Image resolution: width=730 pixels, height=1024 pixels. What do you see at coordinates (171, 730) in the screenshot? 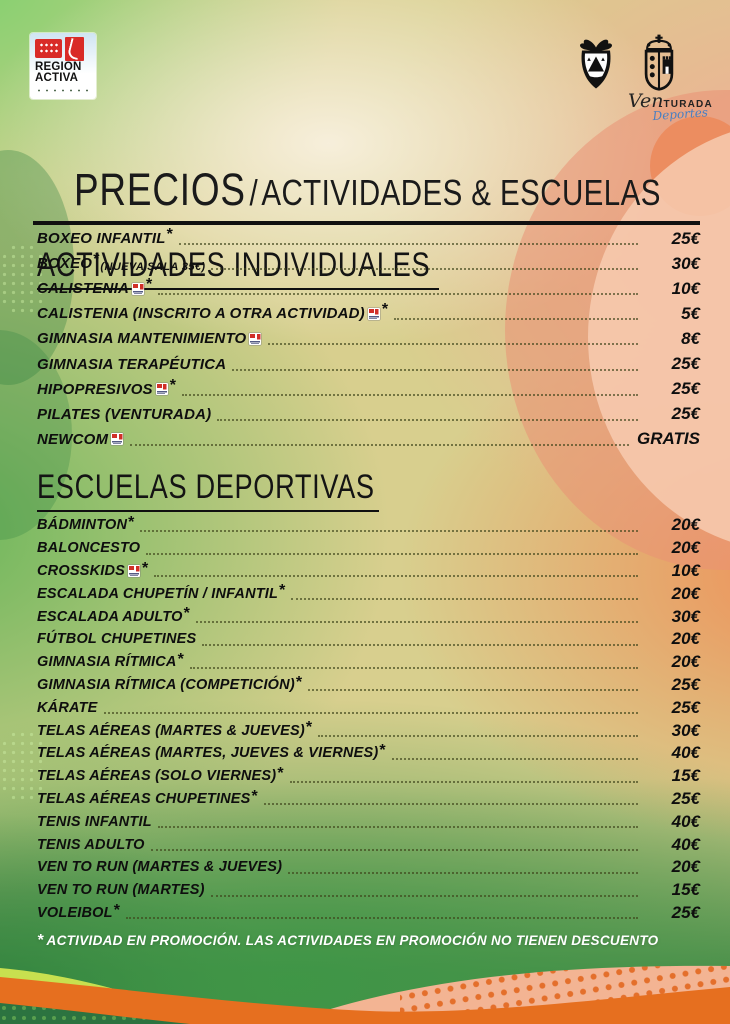
I see `activity-label: TELAS AÉREAS (MARTES & JUEVES)` at bounding box center [171, 730].